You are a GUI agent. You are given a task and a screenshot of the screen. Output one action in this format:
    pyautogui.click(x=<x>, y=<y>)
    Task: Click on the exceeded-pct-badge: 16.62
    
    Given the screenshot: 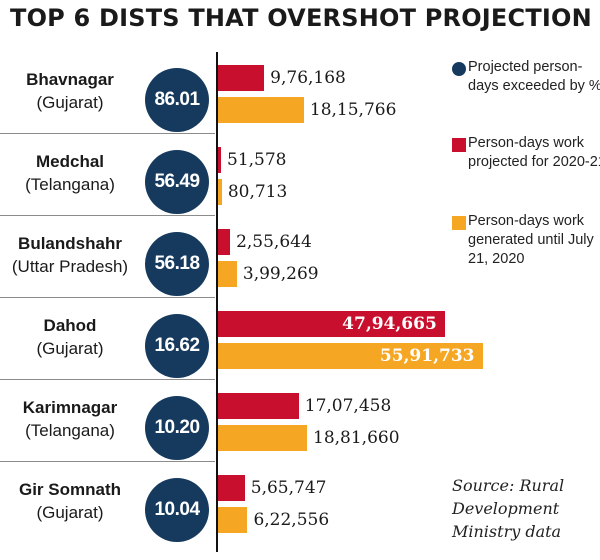 What is the action you would take?
    pyautogui.click(x=177, y=346)
    